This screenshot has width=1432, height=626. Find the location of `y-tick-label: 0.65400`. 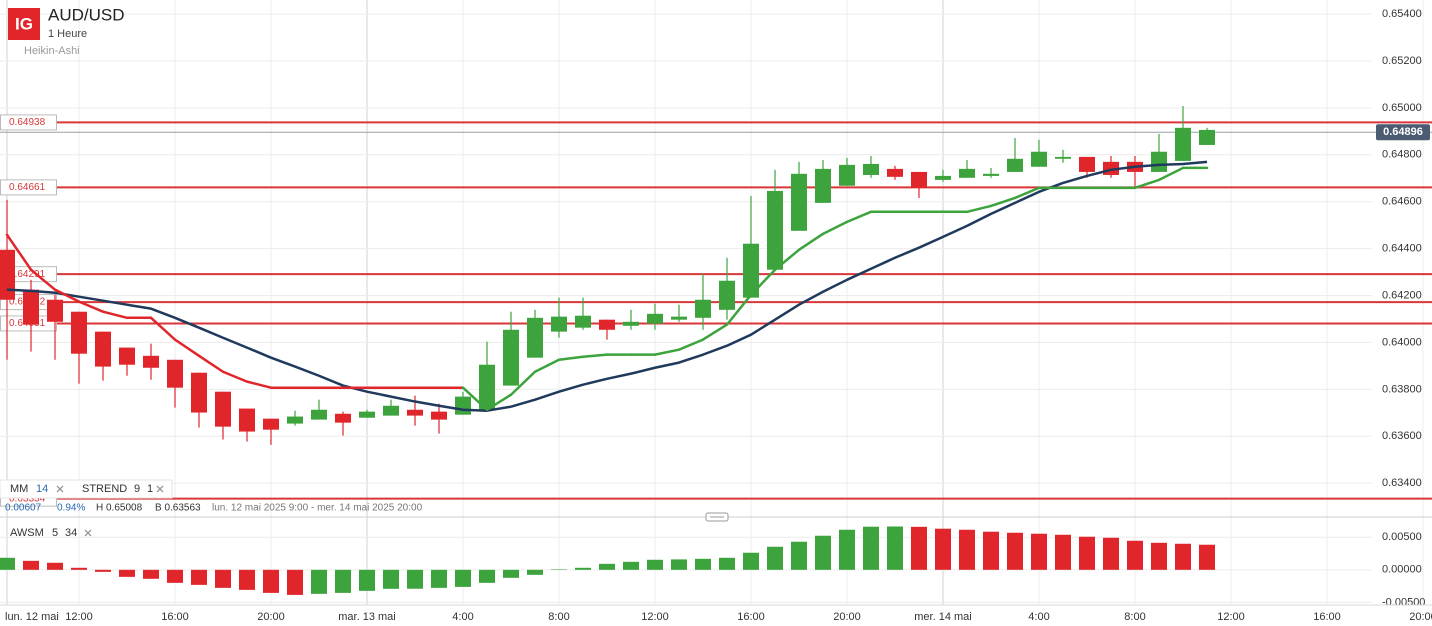

y-tick-label: 0.65400 is located at coordinates (1402, 14).